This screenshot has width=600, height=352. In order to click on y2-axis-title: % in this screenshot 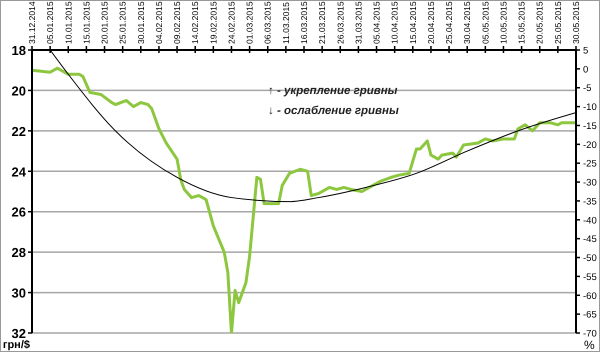, I will do `click(589, 345)`.